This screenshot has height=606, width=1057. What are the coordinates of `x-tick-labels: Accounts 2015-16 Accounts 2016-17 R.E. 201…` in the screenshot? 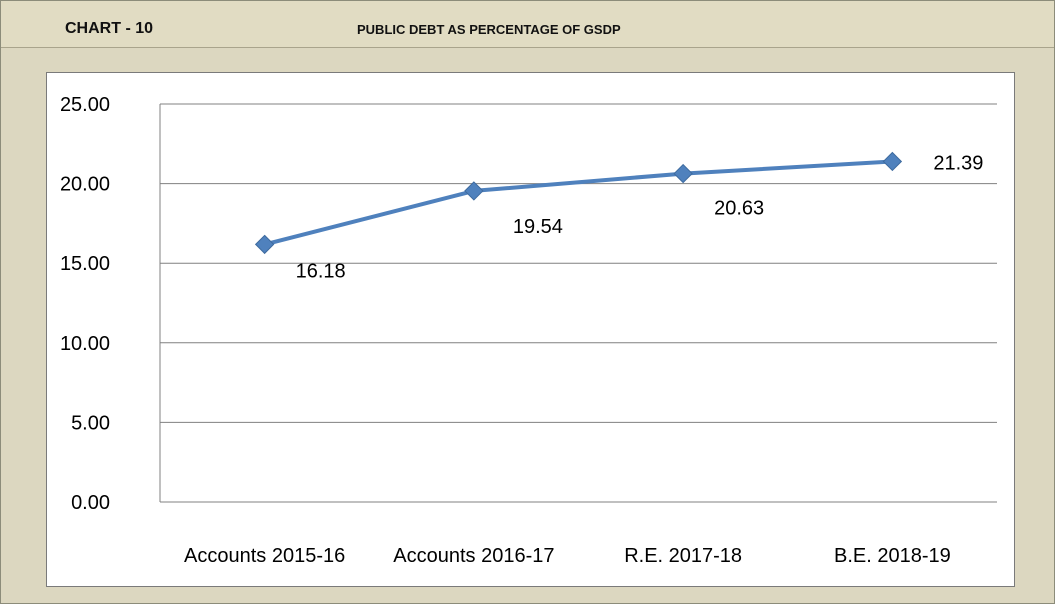 It's located at (567, 556).